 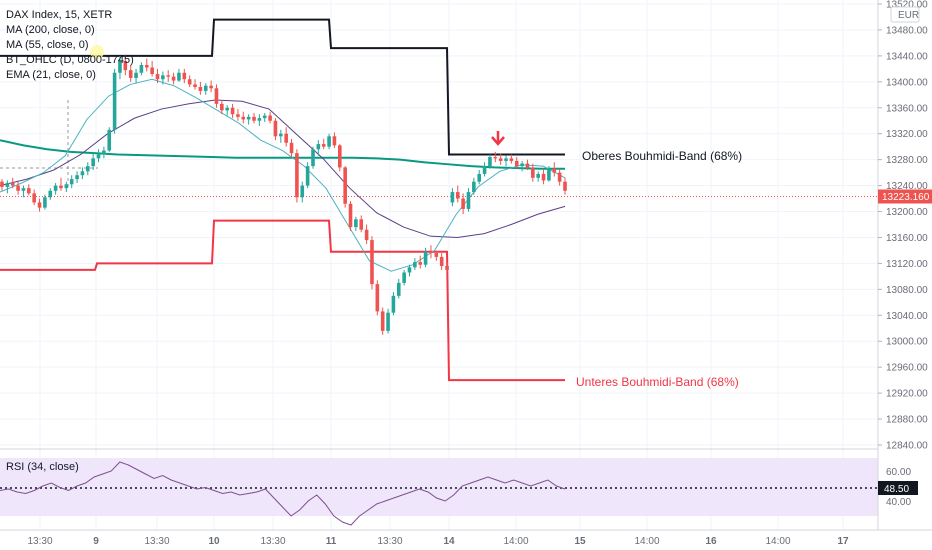 What do you see at coordinates (96, 541) in the screenshot?
I see `time-tick-label: 9` at bounding box center [96, 541].